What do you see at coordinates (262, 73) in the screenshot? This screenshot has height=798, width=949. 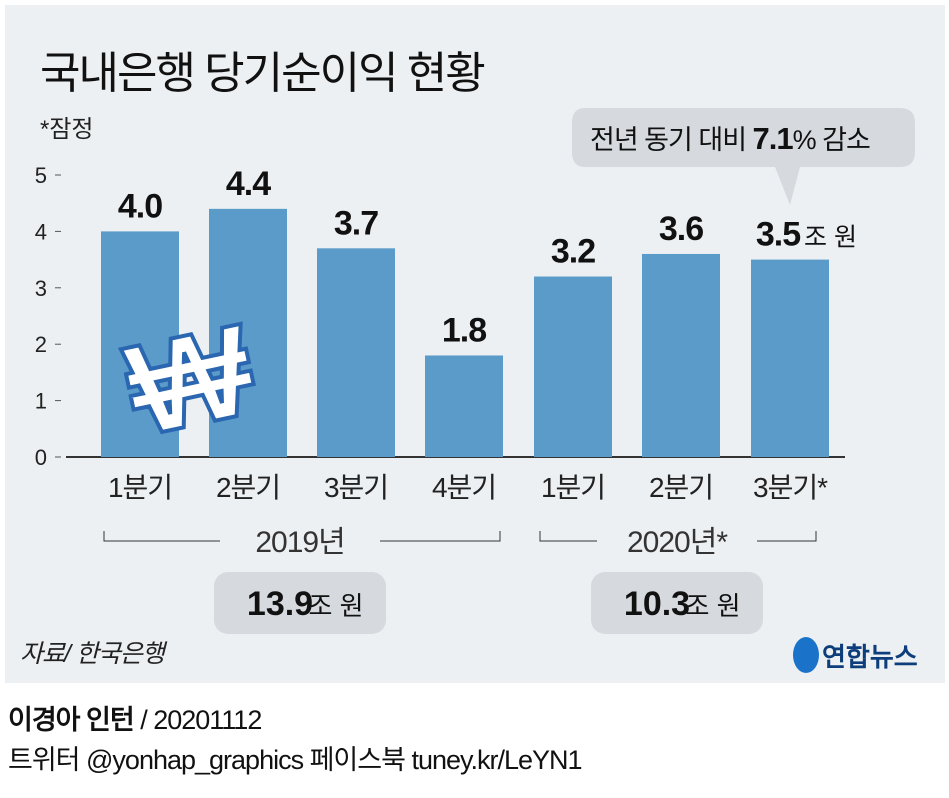 I see `chart-title: 국내은행 당기순이익 현황` at bounding box center [262, 73].